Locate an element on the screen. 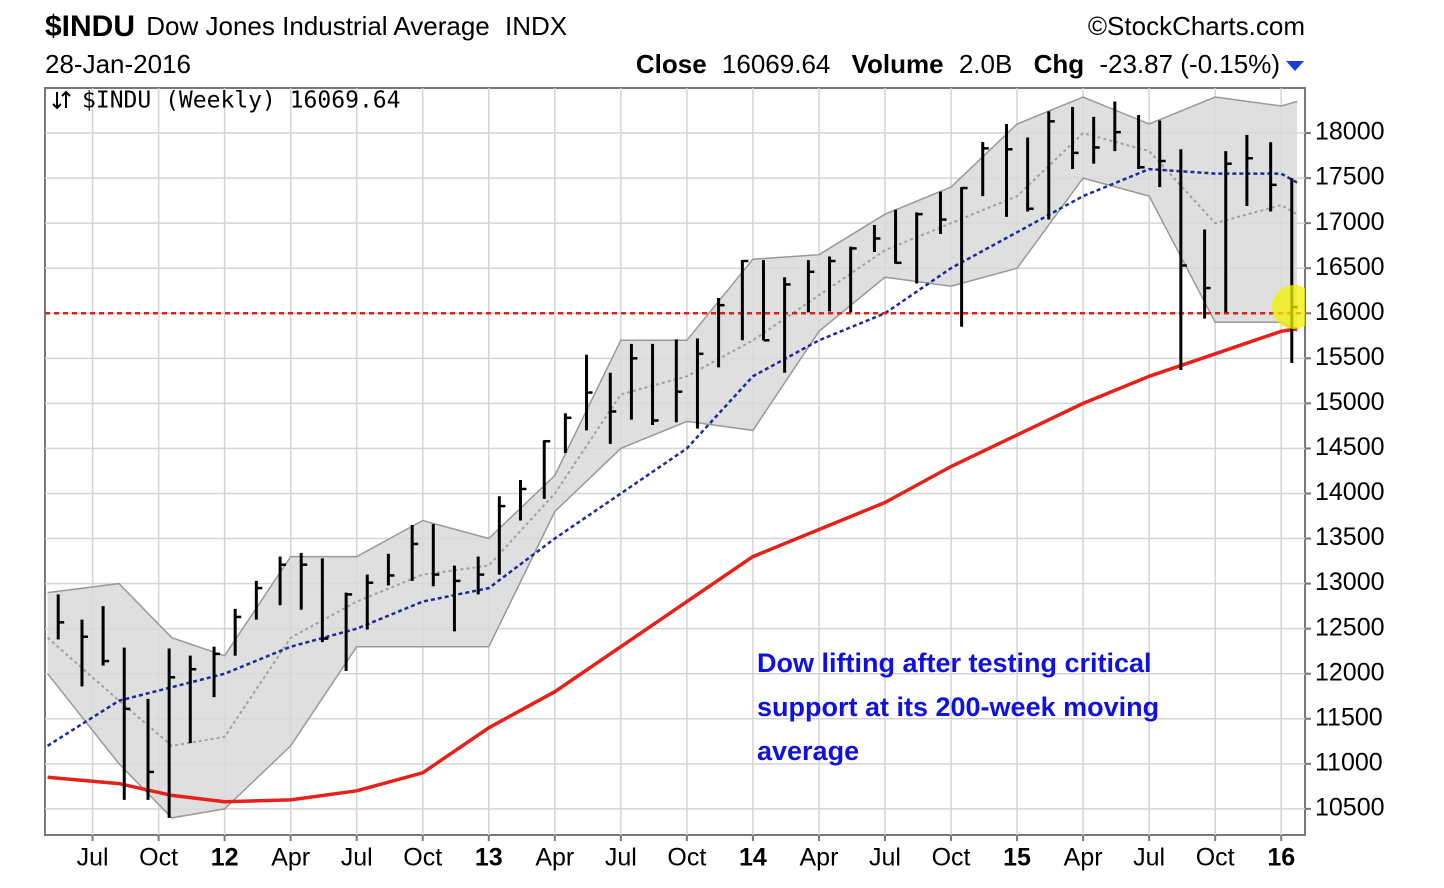 The width and height of the screenshot is (1444, 888). y-tick-label: 14000 is located at coordinates (1350, 492).